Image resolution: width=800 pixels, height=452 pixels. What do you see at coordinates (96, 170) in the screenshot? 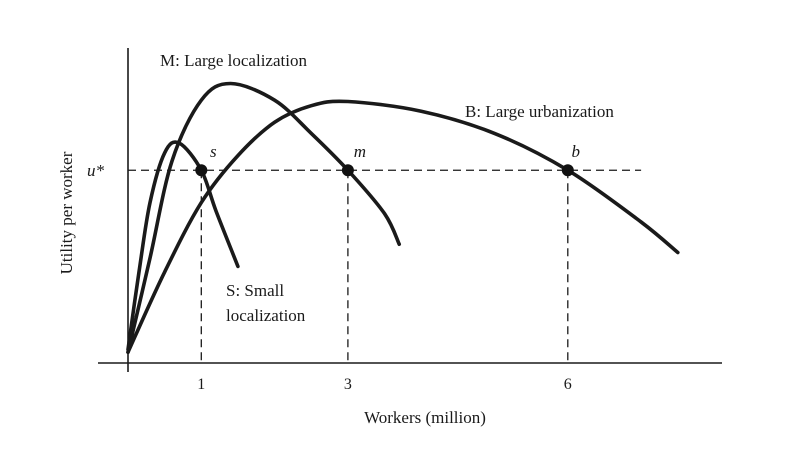
I see `y-tick-label: u*` at bounding box center [96, 170].